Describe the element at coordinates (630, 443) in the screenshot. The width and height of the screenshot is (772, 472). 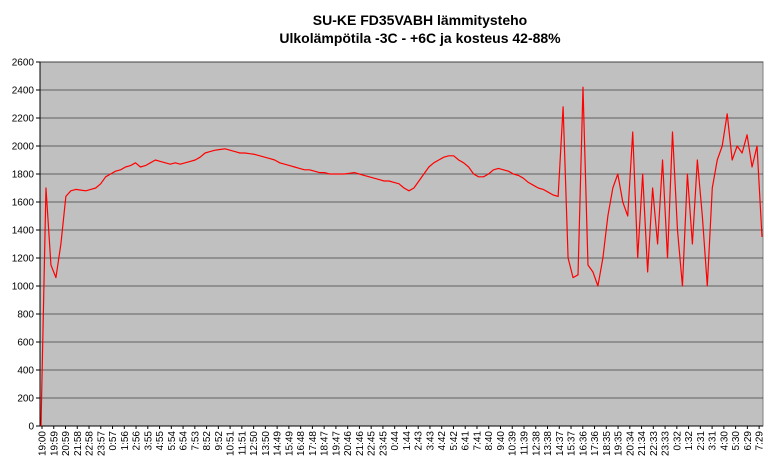
I see `x-tick-label: 20:34` at that location.